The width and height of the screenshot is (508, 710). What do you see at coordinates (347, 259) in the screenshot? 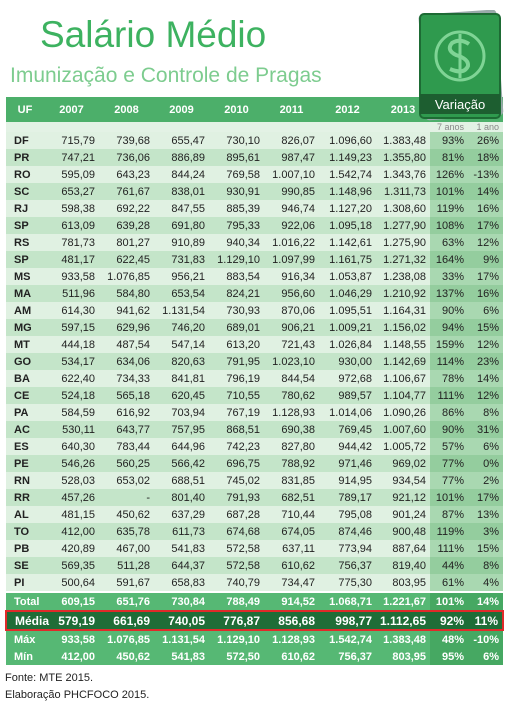
I see `cell: 1.161,75` at bounding box center [347, 259].